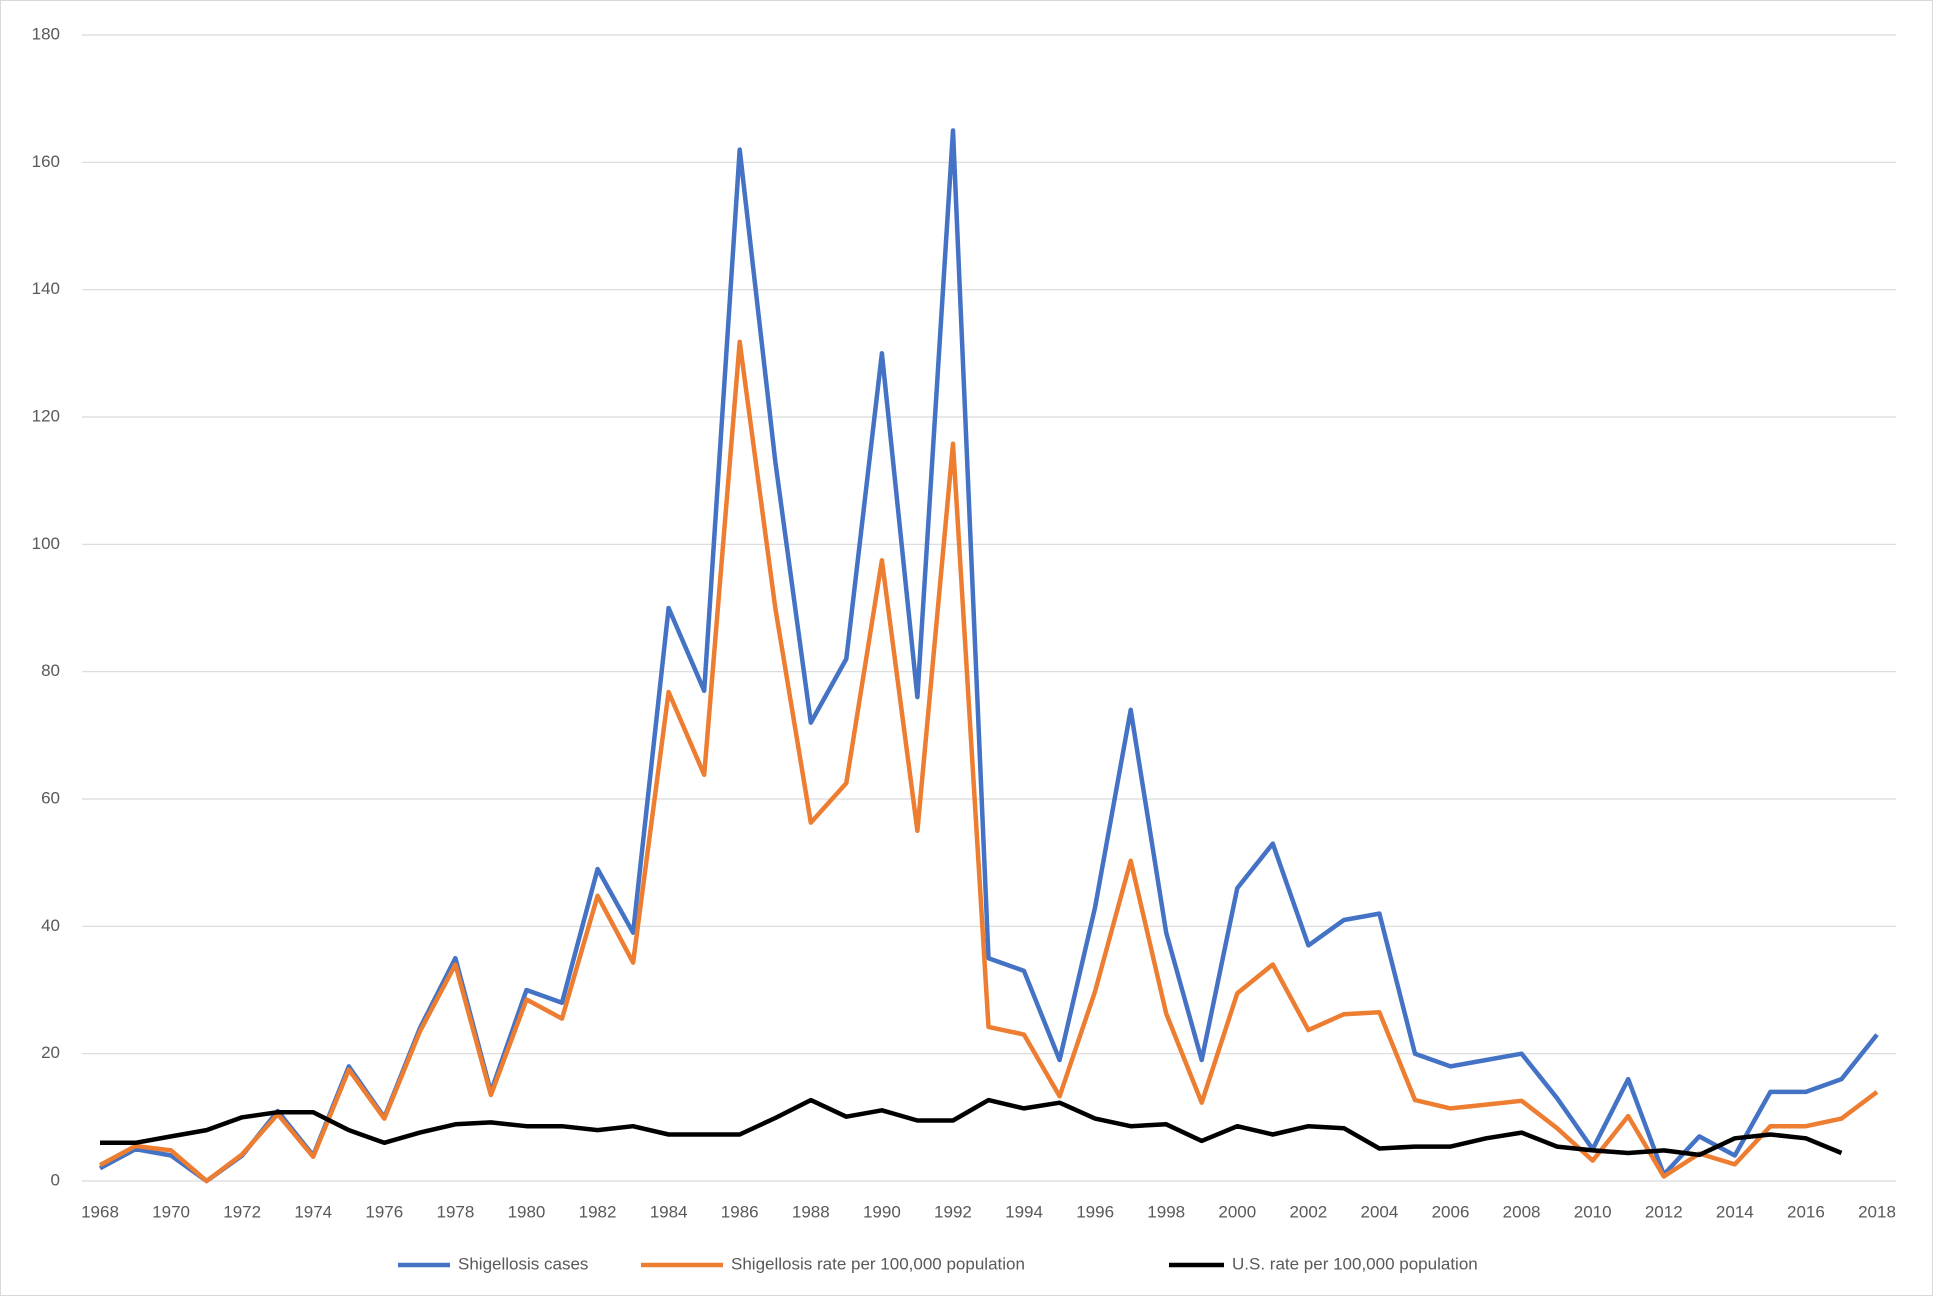  What do you see at coordinates (50, 797) in the screenshot?
I see `y-tick-label: 60` at bounding box center [50, 797].